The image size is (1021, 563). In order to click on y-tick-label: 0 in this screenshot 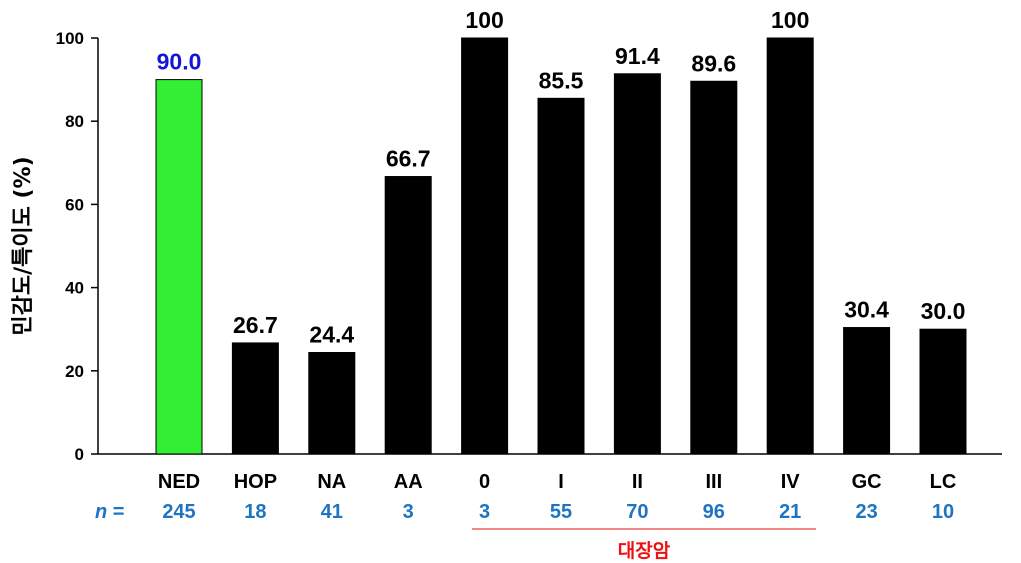, I will do `click(79, 454)`.